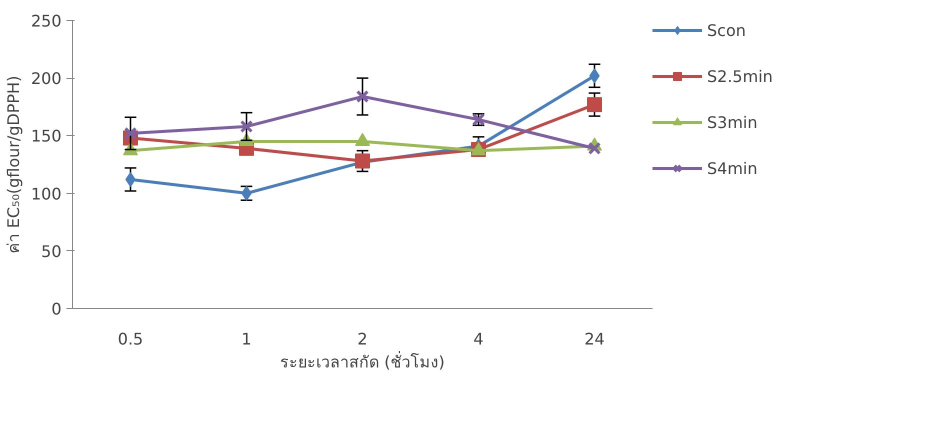  Describe the element at coordinates (246, 339) in the screenshot. I see `x-tick-label: 1` at that location.